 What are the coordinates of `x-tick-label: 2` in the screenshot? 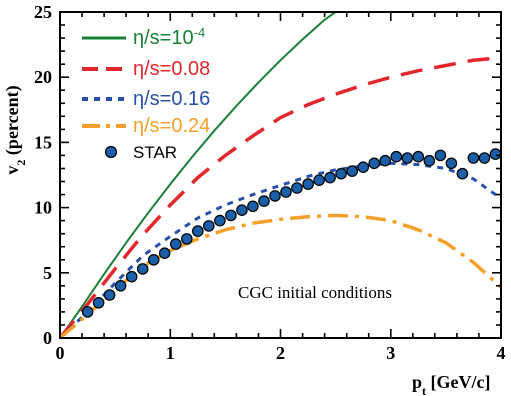 It's located at (280, 353).